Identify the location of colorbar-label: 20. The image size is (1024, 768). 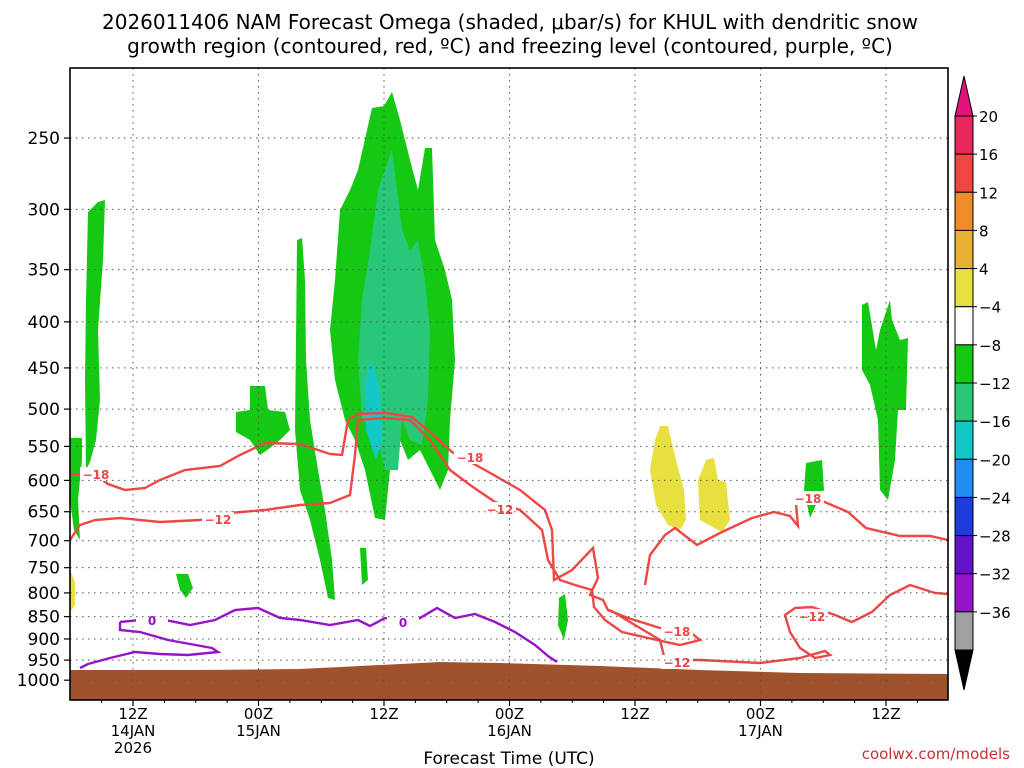
(988, 117).